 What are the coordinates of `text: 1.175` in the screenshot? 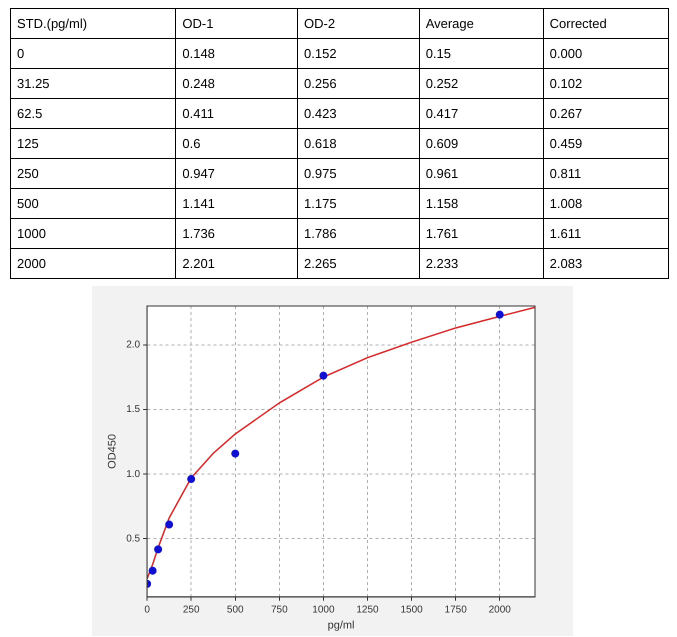 It's located at (359, 203).